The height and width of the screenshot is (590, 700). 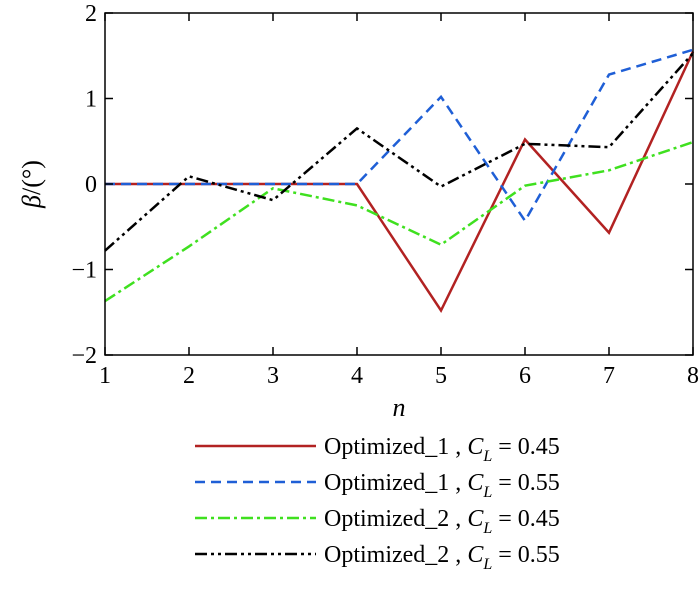 I want to click on y-tick-label: 2, so click(x=91, y=14).